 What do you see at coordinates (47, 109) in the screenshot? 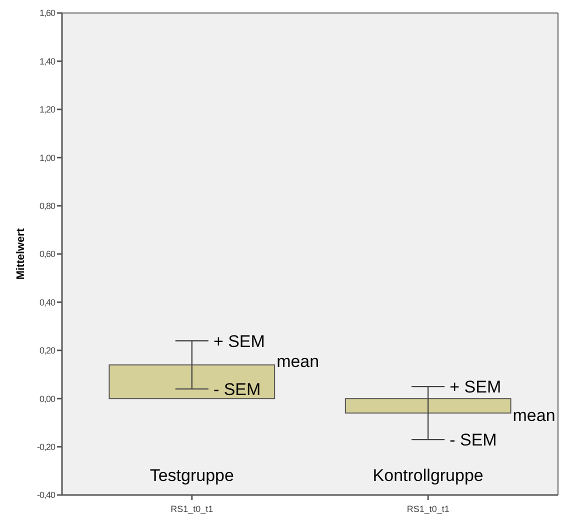
I see `y-tick-label: 1,20` at bounding box center [47, 109].